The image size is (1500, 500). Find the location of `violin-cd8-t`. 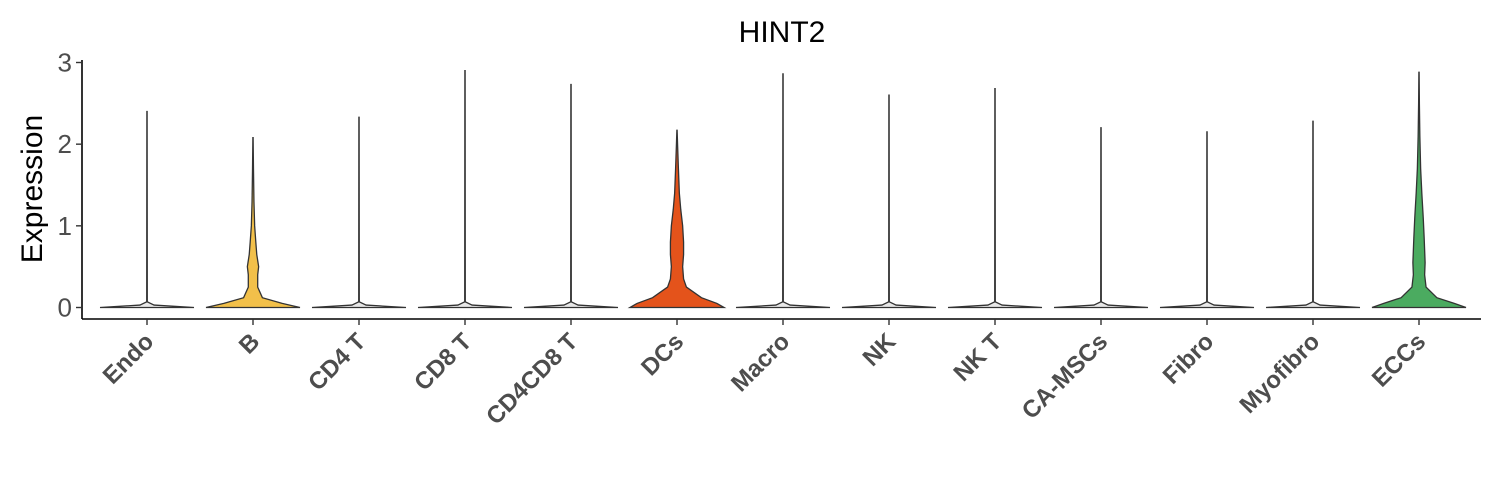

violin-cd8-t is located at coordinates (465, 189).